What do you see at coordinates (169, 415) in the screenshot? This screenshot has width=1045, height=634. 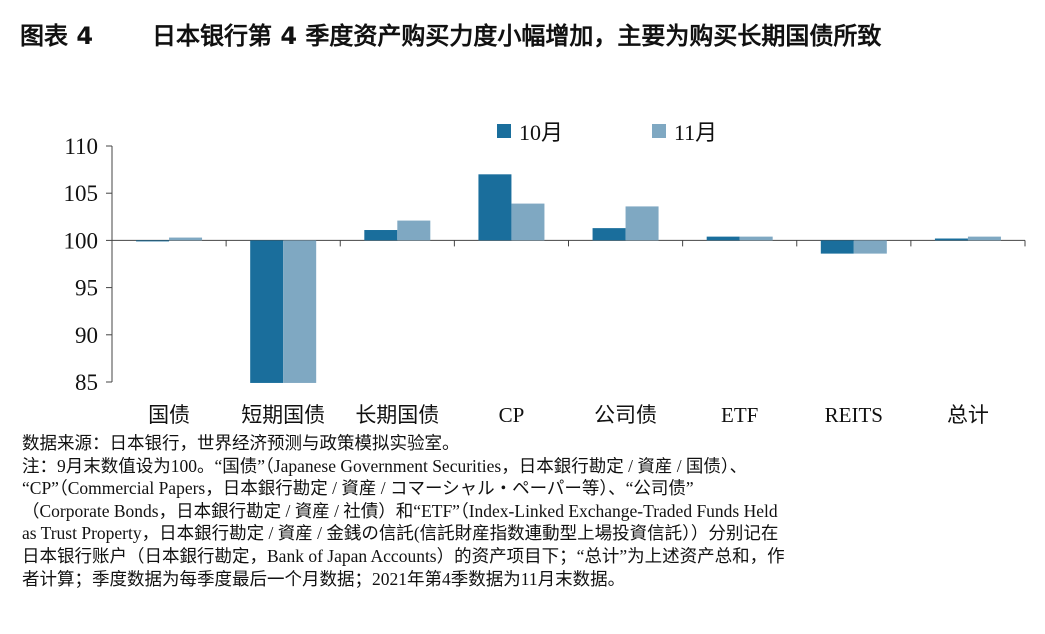 I see `x-category-label: 国债` at bounding box center [169, 415].